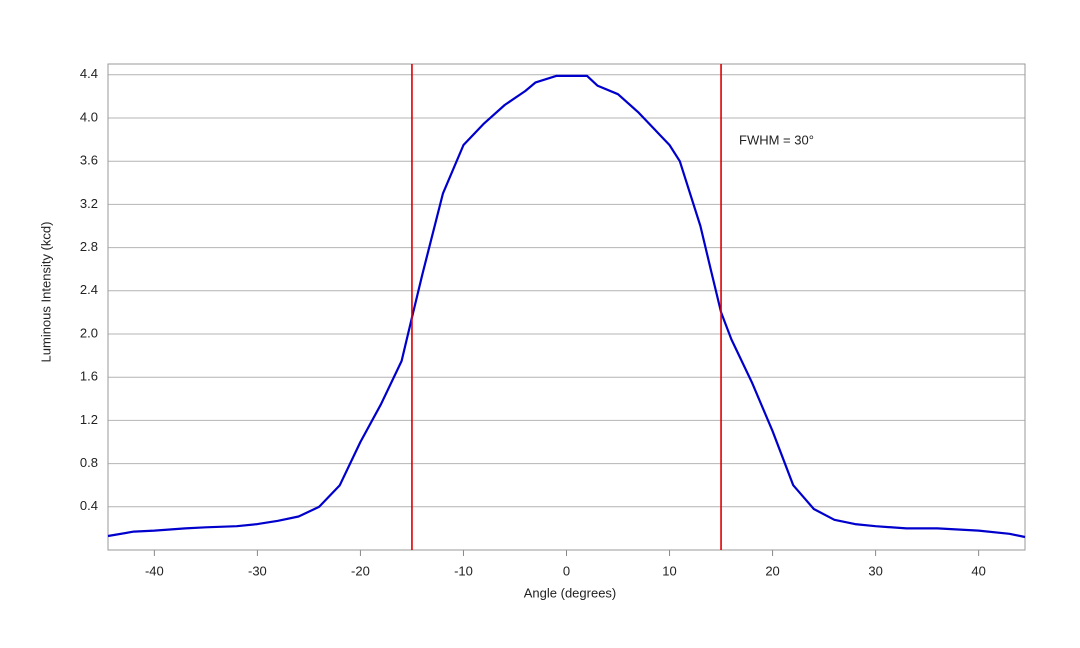 Image resolution: width=1080 pixels, height=648 pixels. Describe the element at coordinates (89, 505) in the screenshot. I see `y-tick-label: 0.4` at that location.